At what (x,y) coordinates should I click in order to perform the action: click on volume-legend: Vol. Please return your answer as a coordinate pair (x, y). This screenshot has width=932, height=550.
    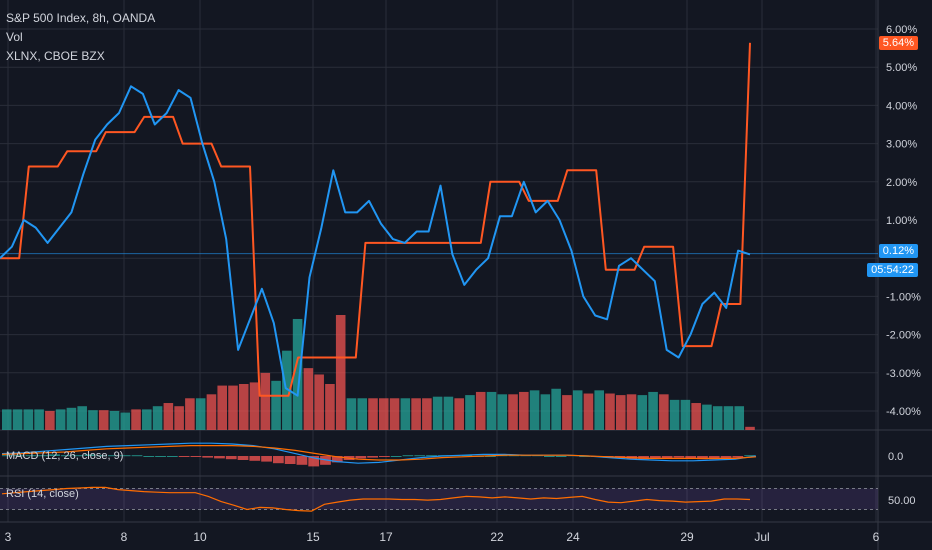
    Looking at the image, I should click on (14, 37).